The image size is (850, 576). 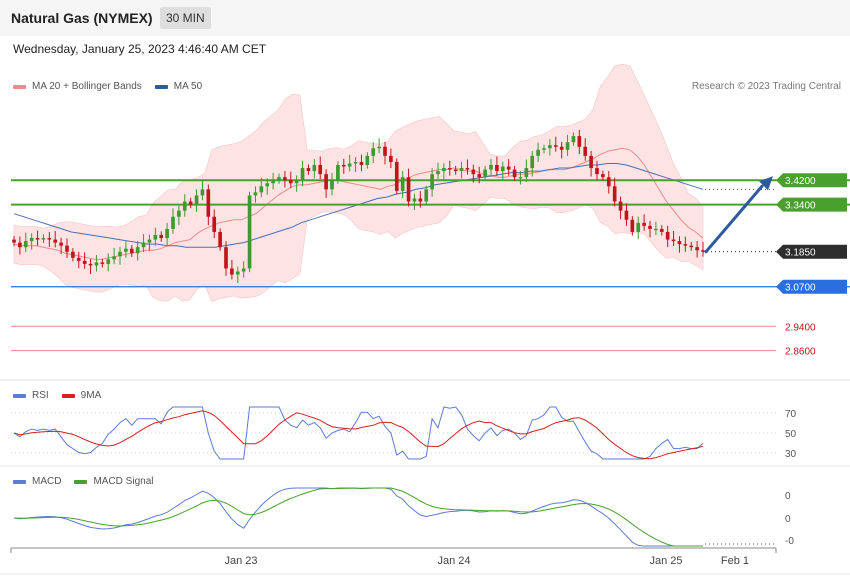 I want to click on forecast-arrow, so click(x=738, y=215).